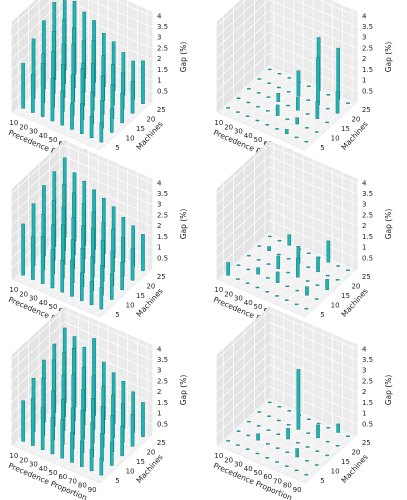  I want to click on z-tick-label: 3, so click(159, 38).